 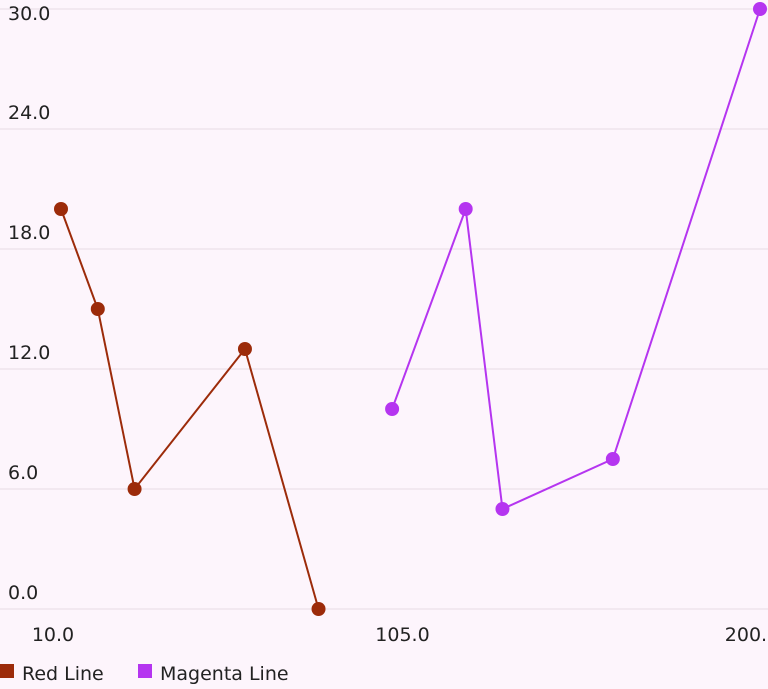 I want to click on y-tick-label: 0.0, so click(x=23, y=593).